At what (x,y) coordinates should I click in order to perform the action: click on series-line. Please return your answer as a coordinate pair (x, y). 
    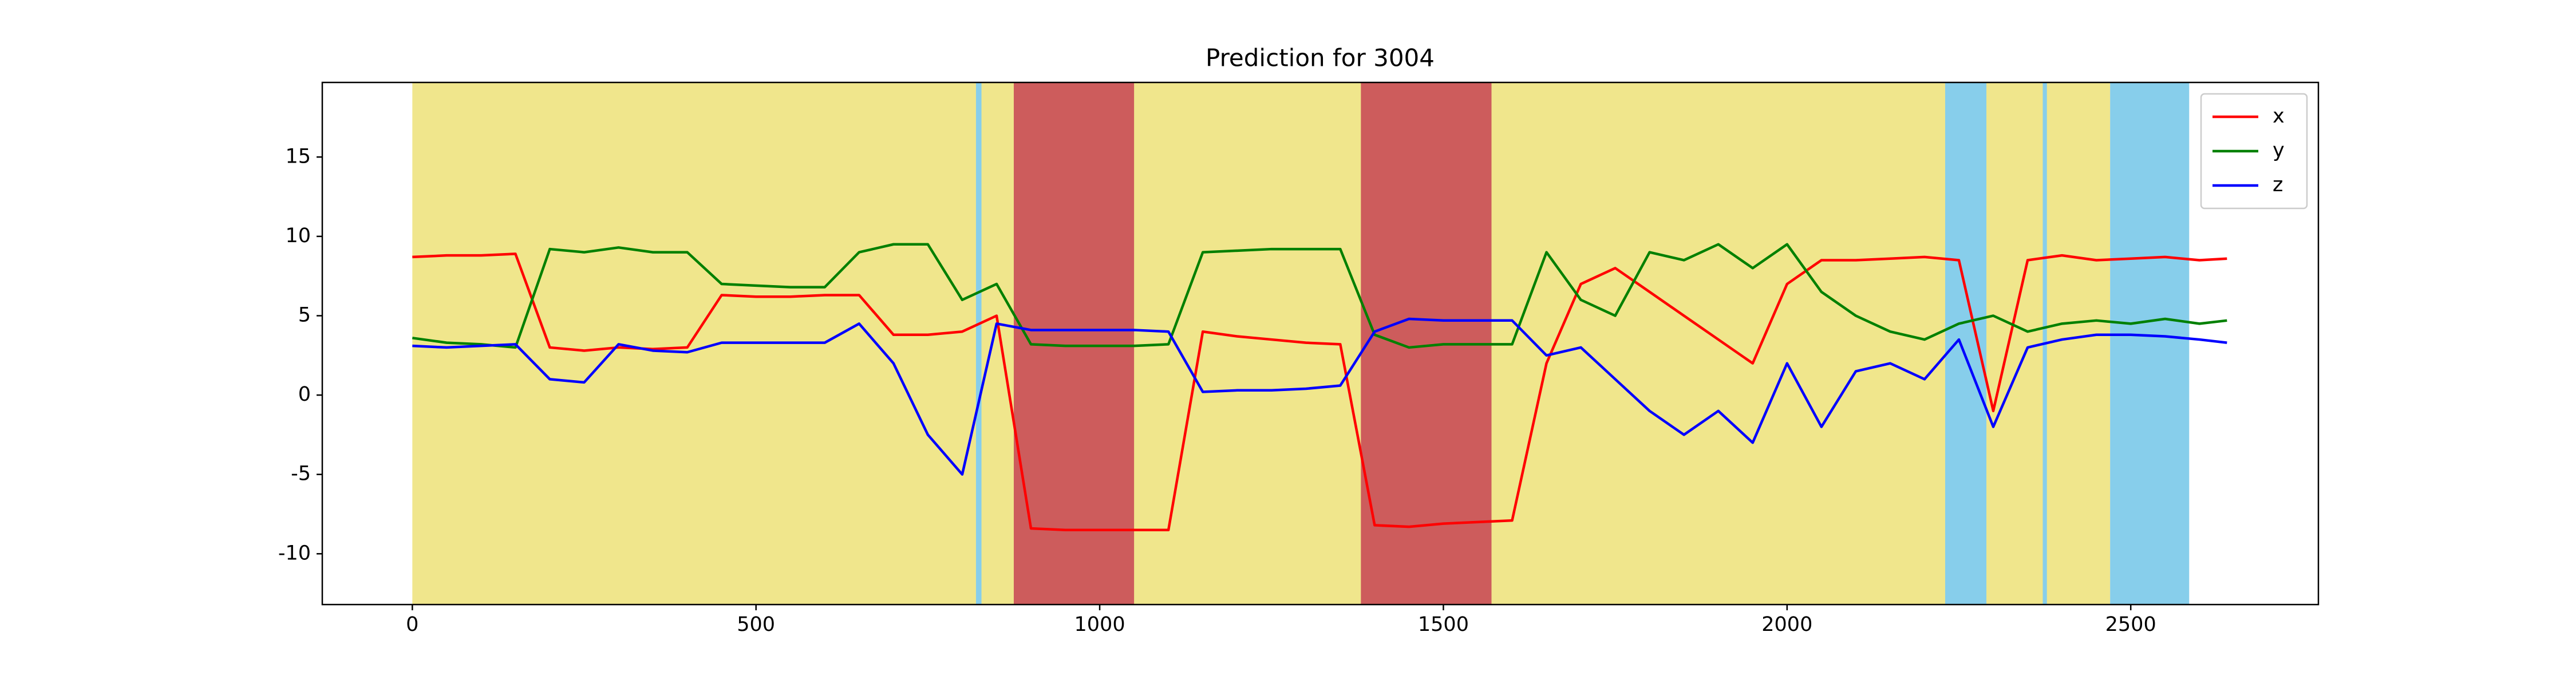
    Looking at the image, I should click on (1319, 296).